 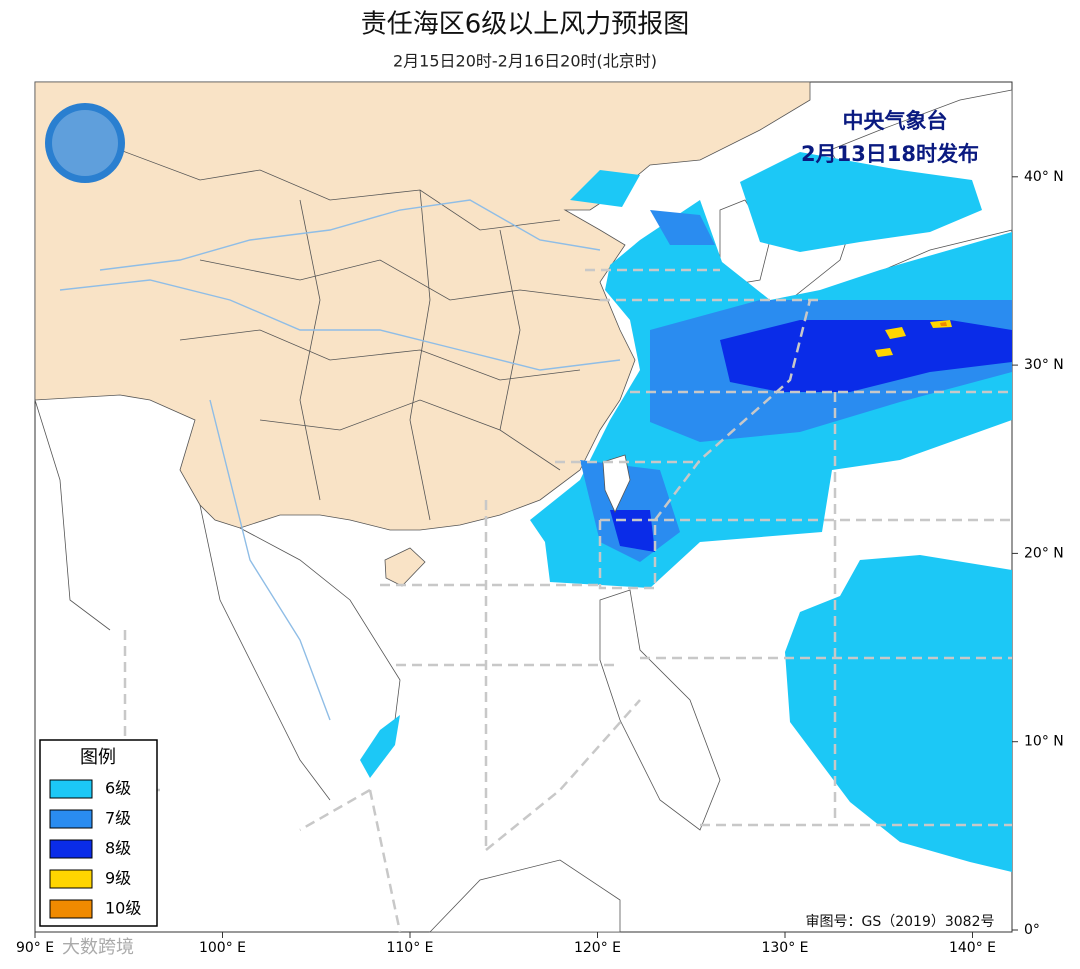 I want to click on legend-label: 9级, so click(x=118, y=878).